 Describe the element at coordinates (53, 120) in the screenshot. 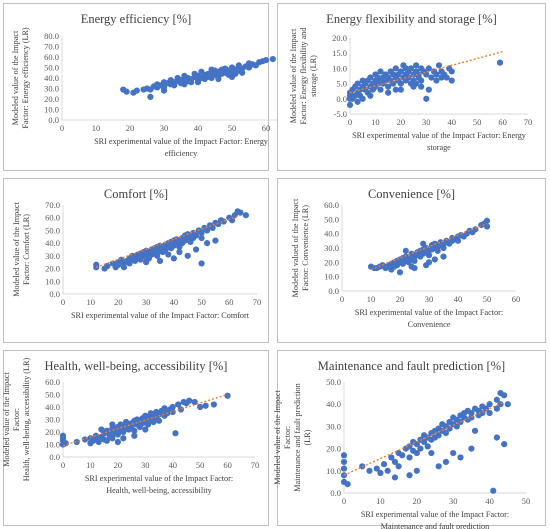

I see `y-tick-label: 0.0` at that location.